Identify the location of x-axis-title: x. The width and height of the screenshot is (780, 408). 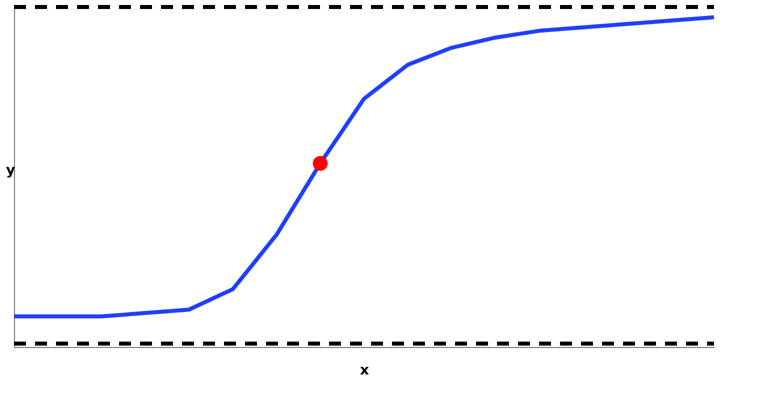
(365, 370).